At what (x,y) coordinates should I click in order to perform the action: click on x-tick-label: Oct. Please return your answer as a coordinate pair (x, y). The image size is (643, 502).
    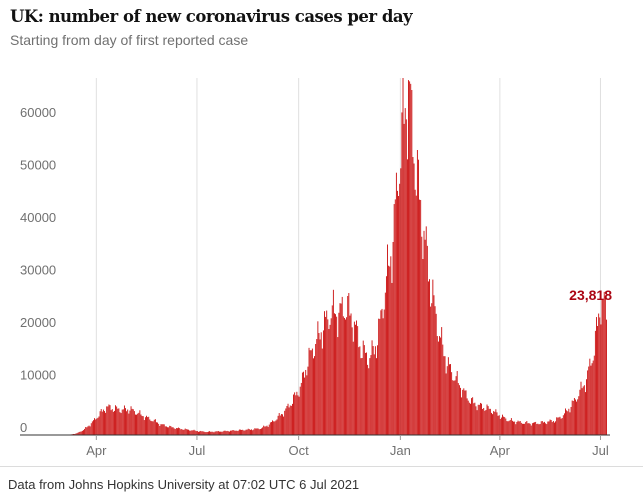
    Looking at the image, I should click on (299, 450).